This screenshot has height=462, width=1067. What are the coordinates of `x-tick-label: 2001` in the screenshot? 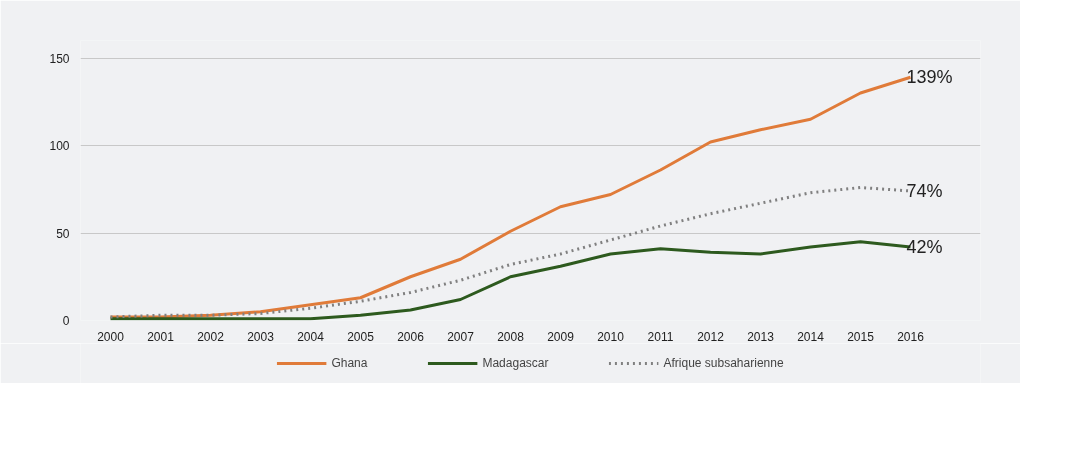 It's located at (161, 336).